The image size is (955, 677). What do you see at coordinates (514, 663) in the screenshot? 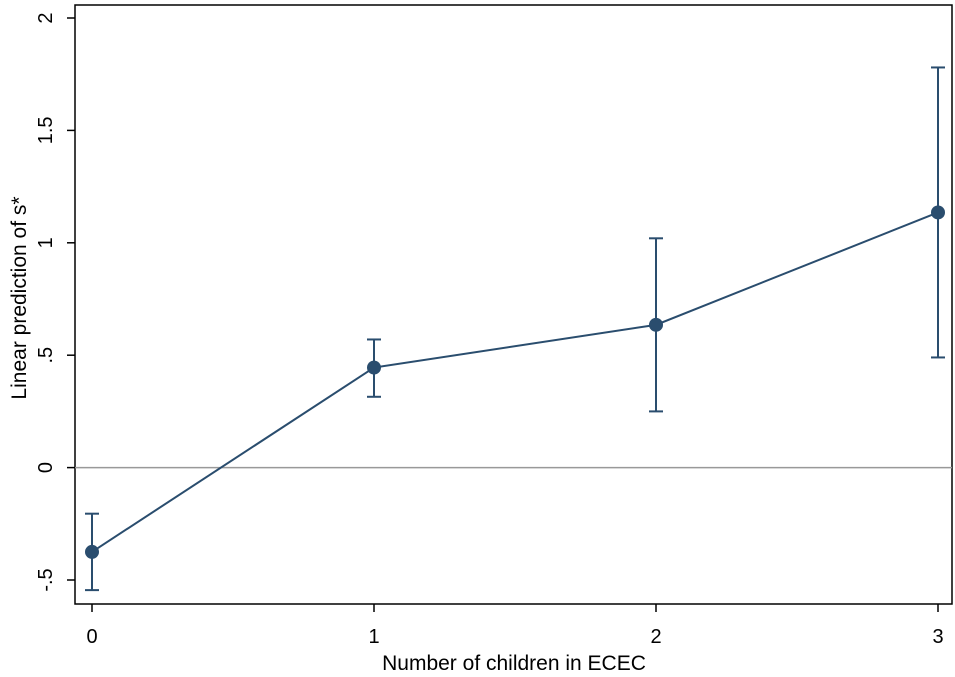
I see `x-axis-title: Number of children in ECEC` at bounding box center [514, 663].